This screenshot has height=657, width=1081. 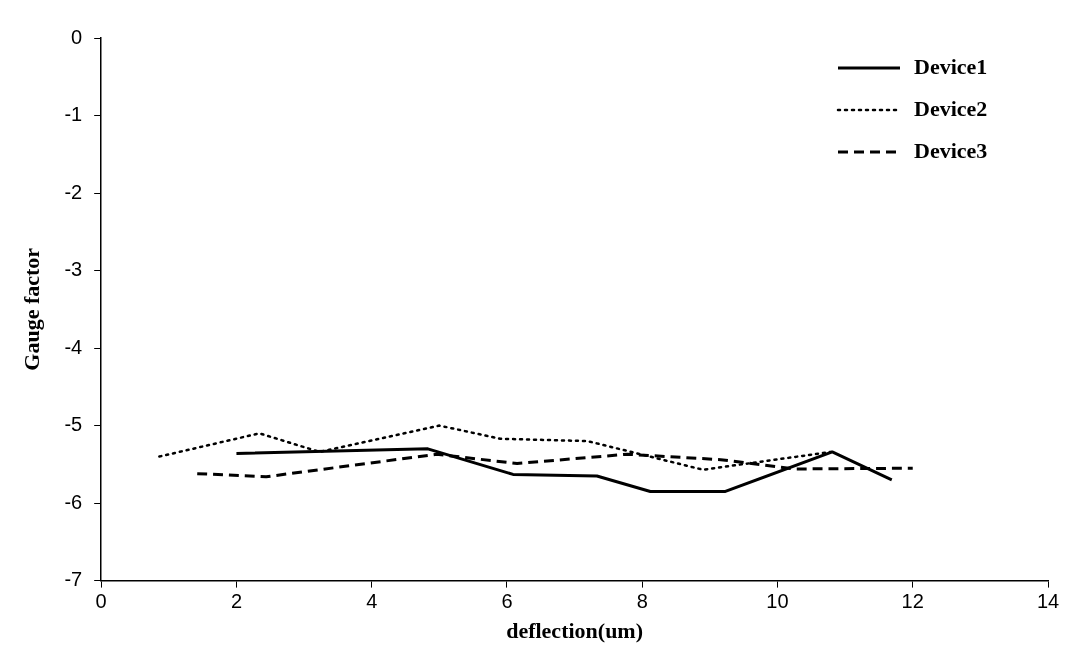 What do you see at coordinates (73, 424) in the screenshot?
I see `y-tick-label: -5` at bounding box center [73, 424].